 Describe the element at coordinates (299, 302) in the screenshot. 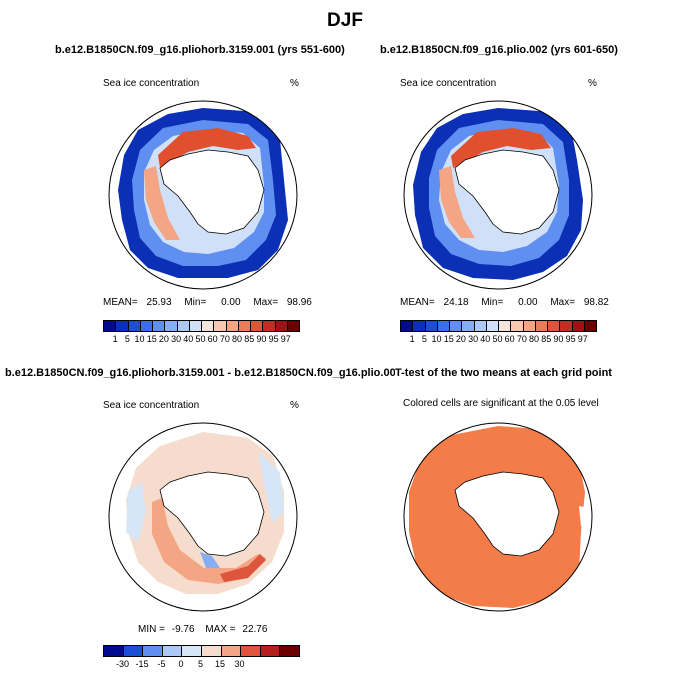

I see `max-value: 98.96` at that location.